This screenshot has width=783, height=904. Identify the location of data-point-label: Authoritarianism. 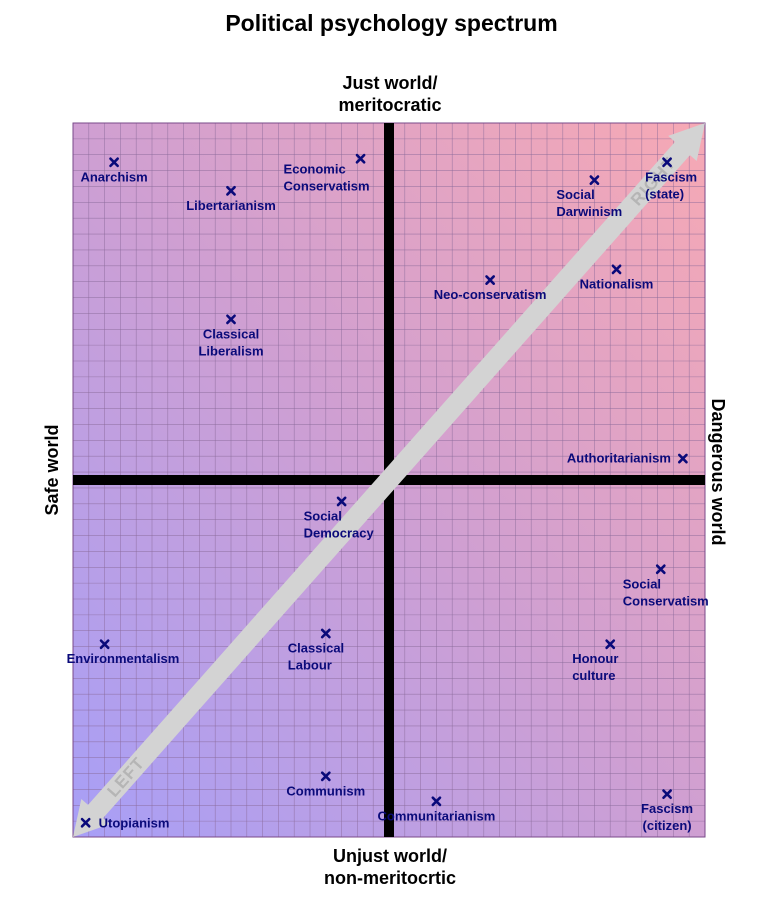
(619, 458).